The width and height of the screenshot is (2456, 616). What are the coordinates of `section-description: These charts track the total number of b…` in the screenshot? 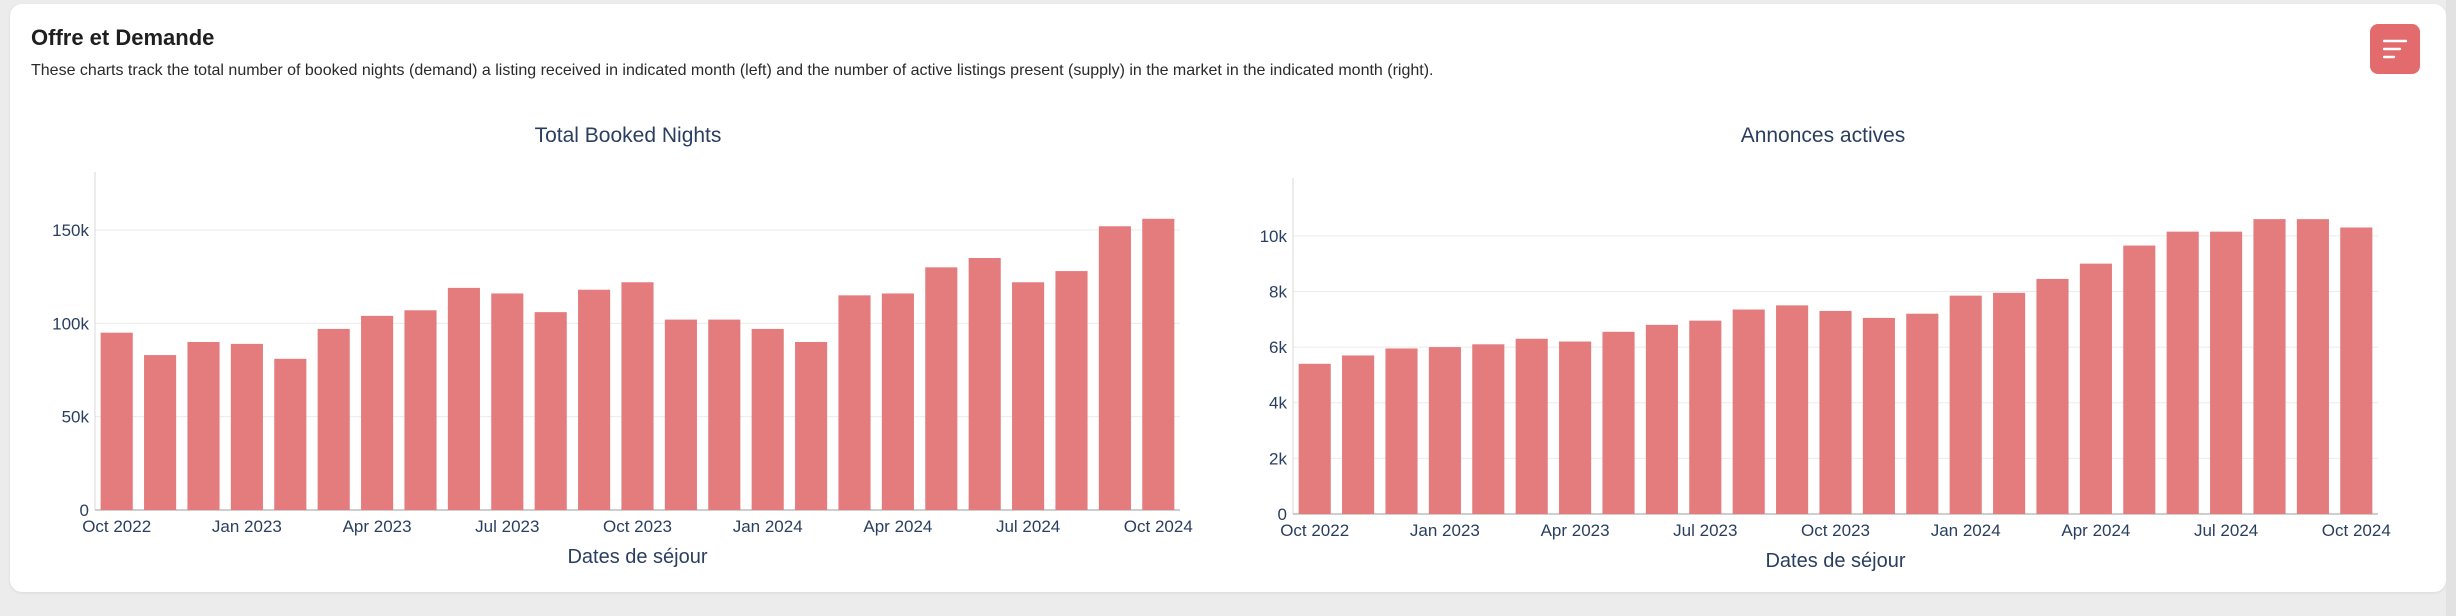 It's located at (732, 70).